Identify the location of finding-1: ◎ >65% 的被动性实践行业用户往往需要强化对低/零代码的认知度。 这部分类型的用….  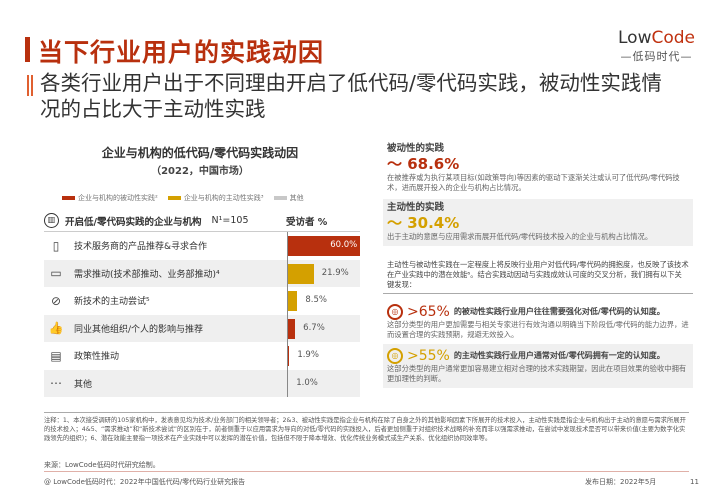
(538, 319).